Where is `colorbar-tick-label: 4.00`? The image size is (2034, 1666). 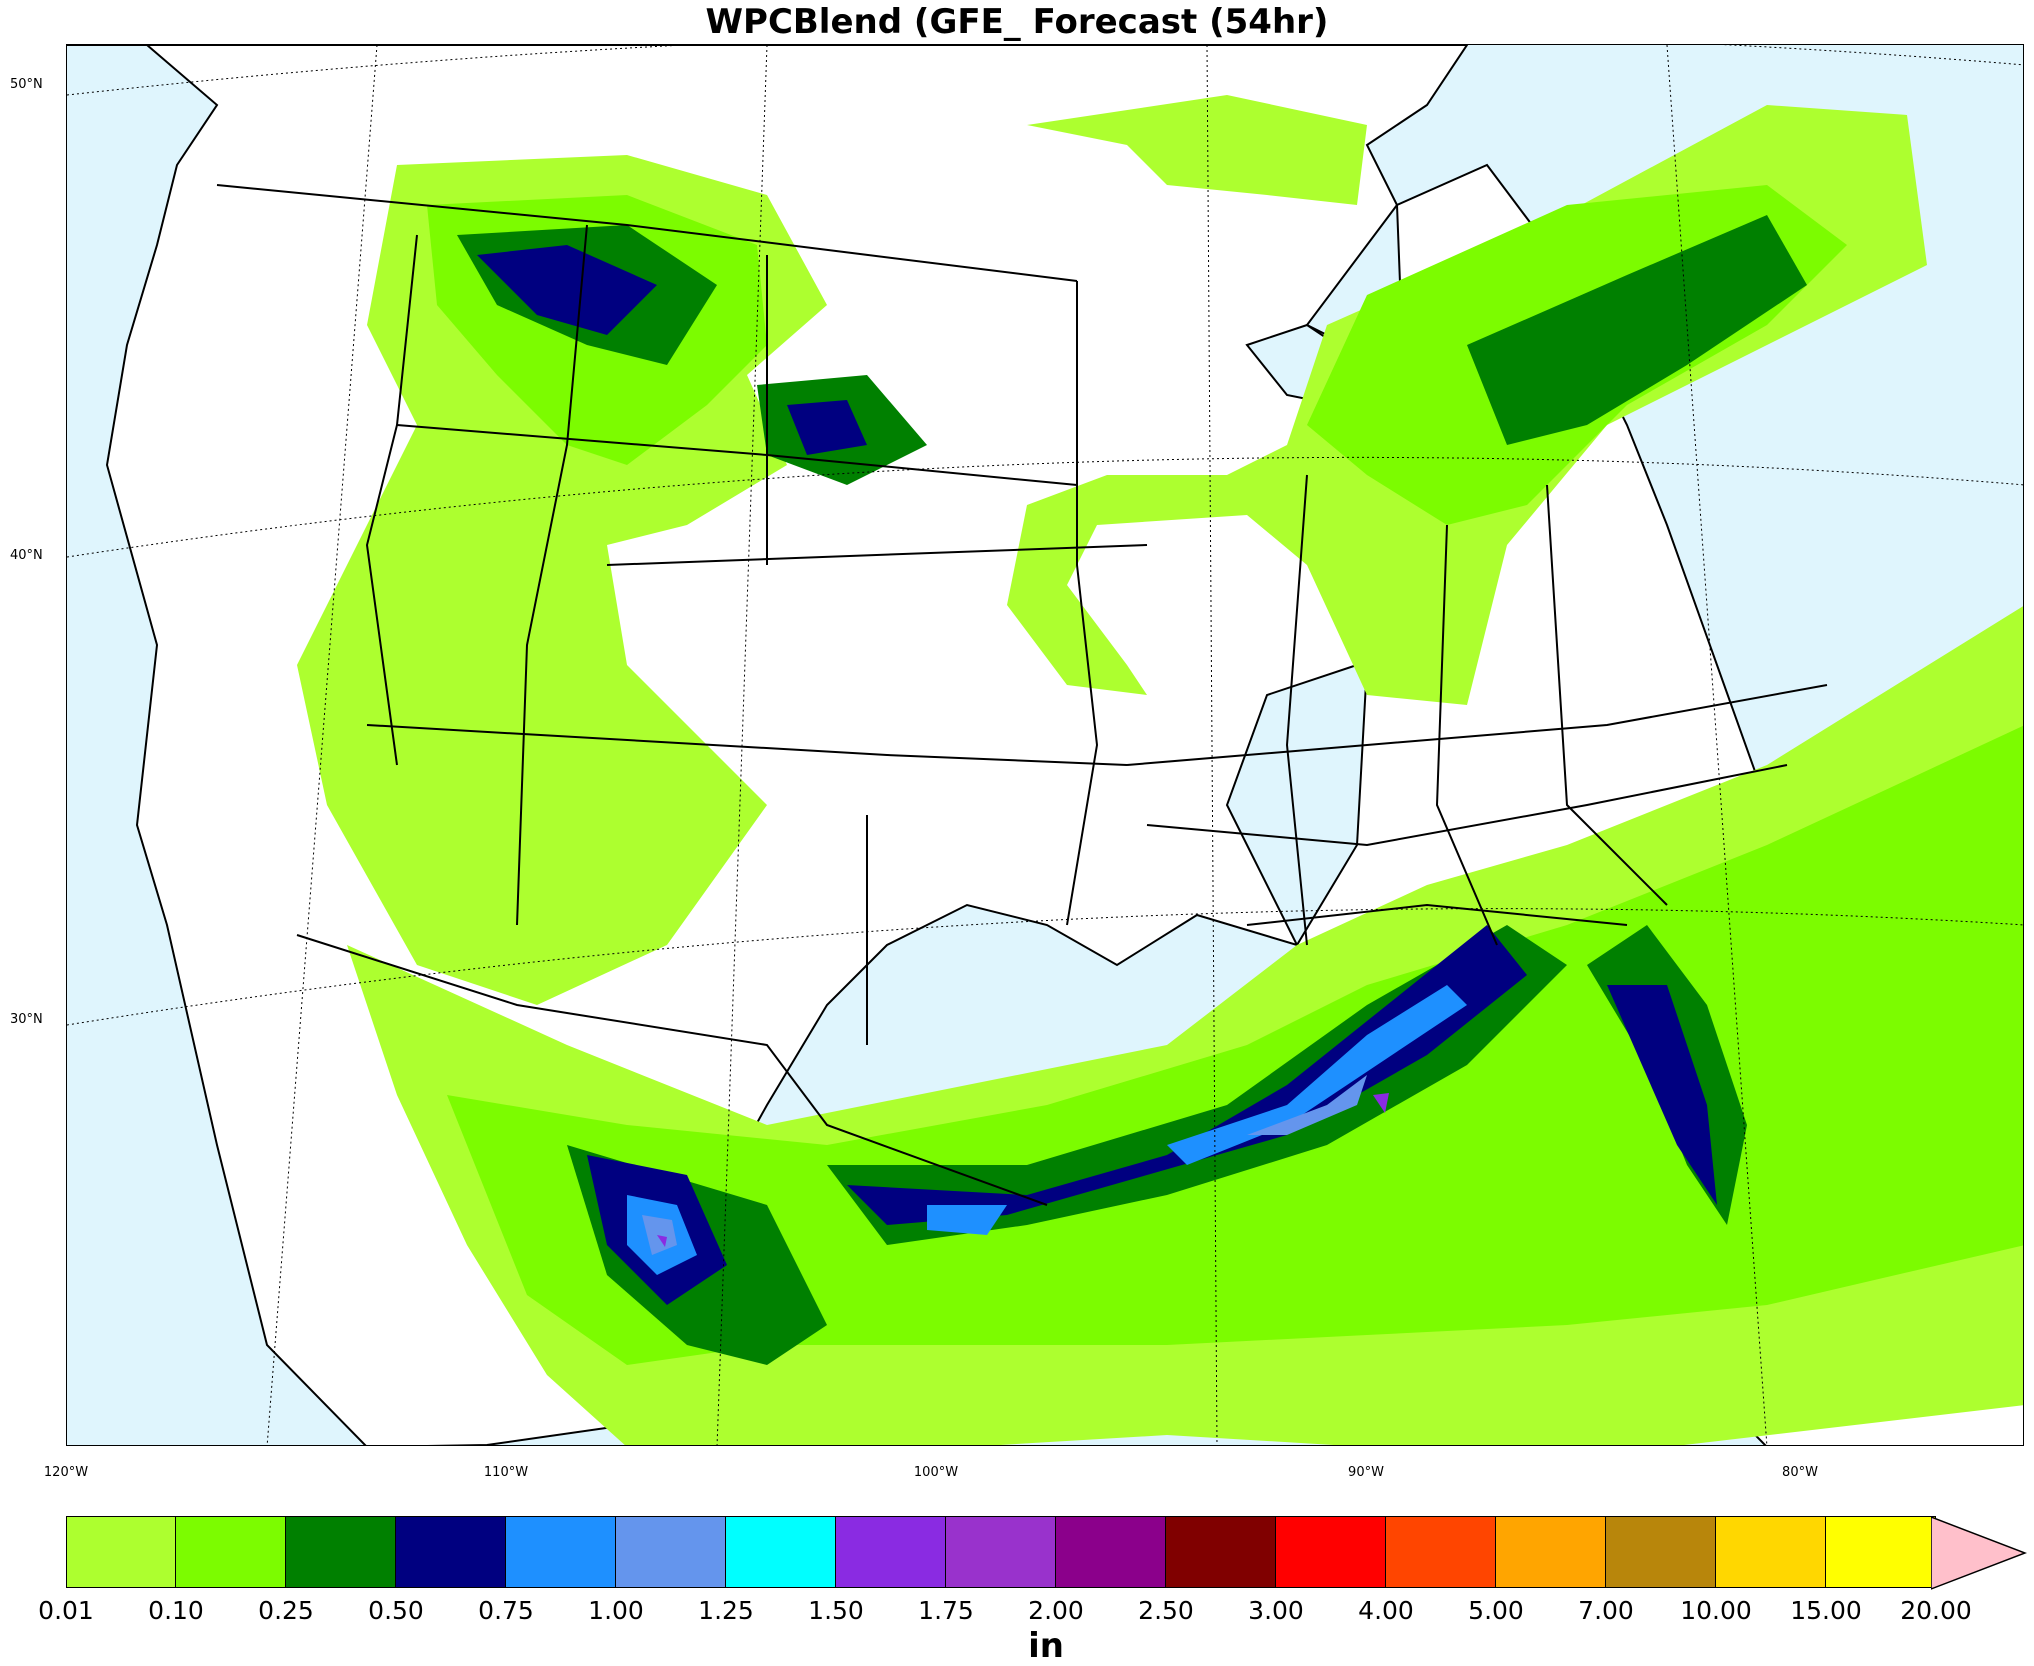
colorbar-tick-label: 4.00 is located at coordinates (1386, 1610).